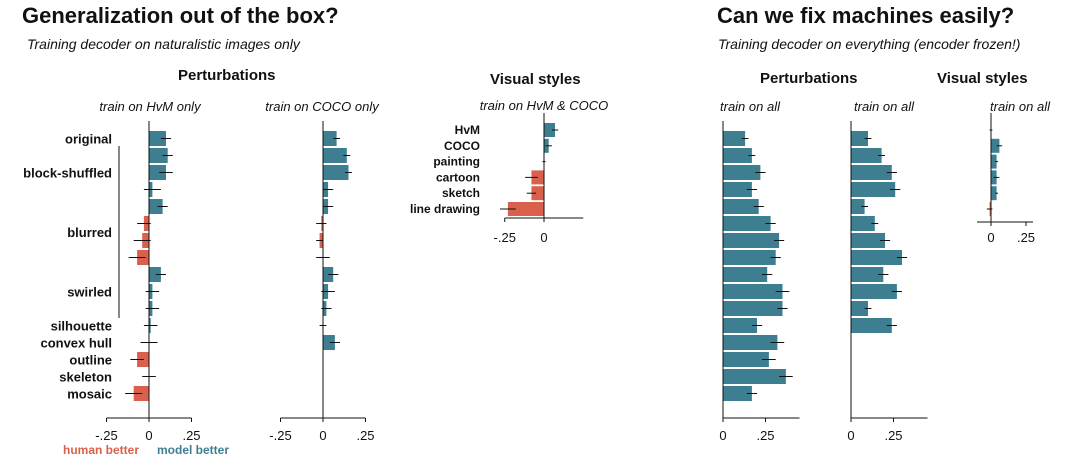 The image size is (1082, 461). I want to click on group-label-4: silhouette, so click(81, 326).